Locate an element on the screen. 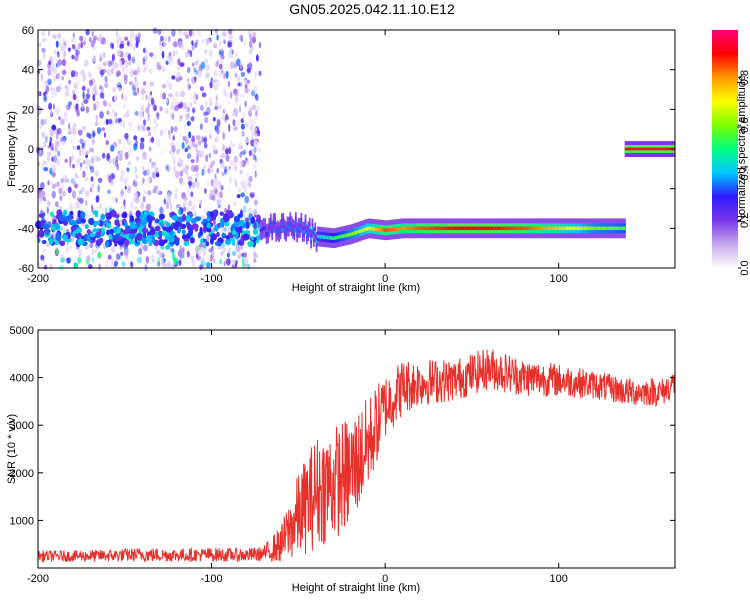  y-tick-label: 3000 is located at coordinates (22, 426).